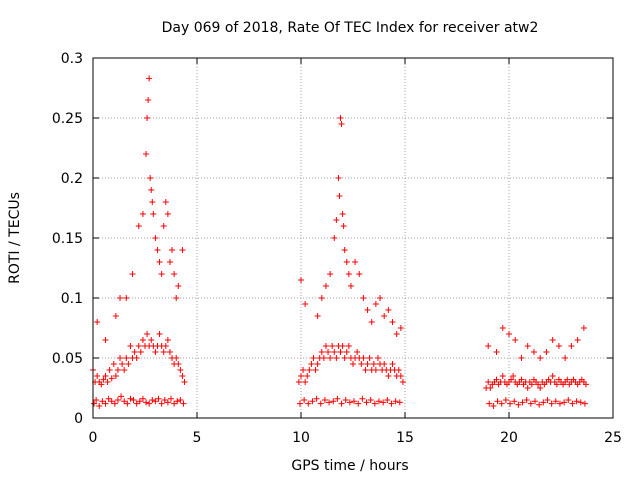 This screenshot has height=480, width=640. What do you see at coordinates (509, 438) in the screenshot?
I see `x-tick-label: 20` at bounding box center [509, 438].